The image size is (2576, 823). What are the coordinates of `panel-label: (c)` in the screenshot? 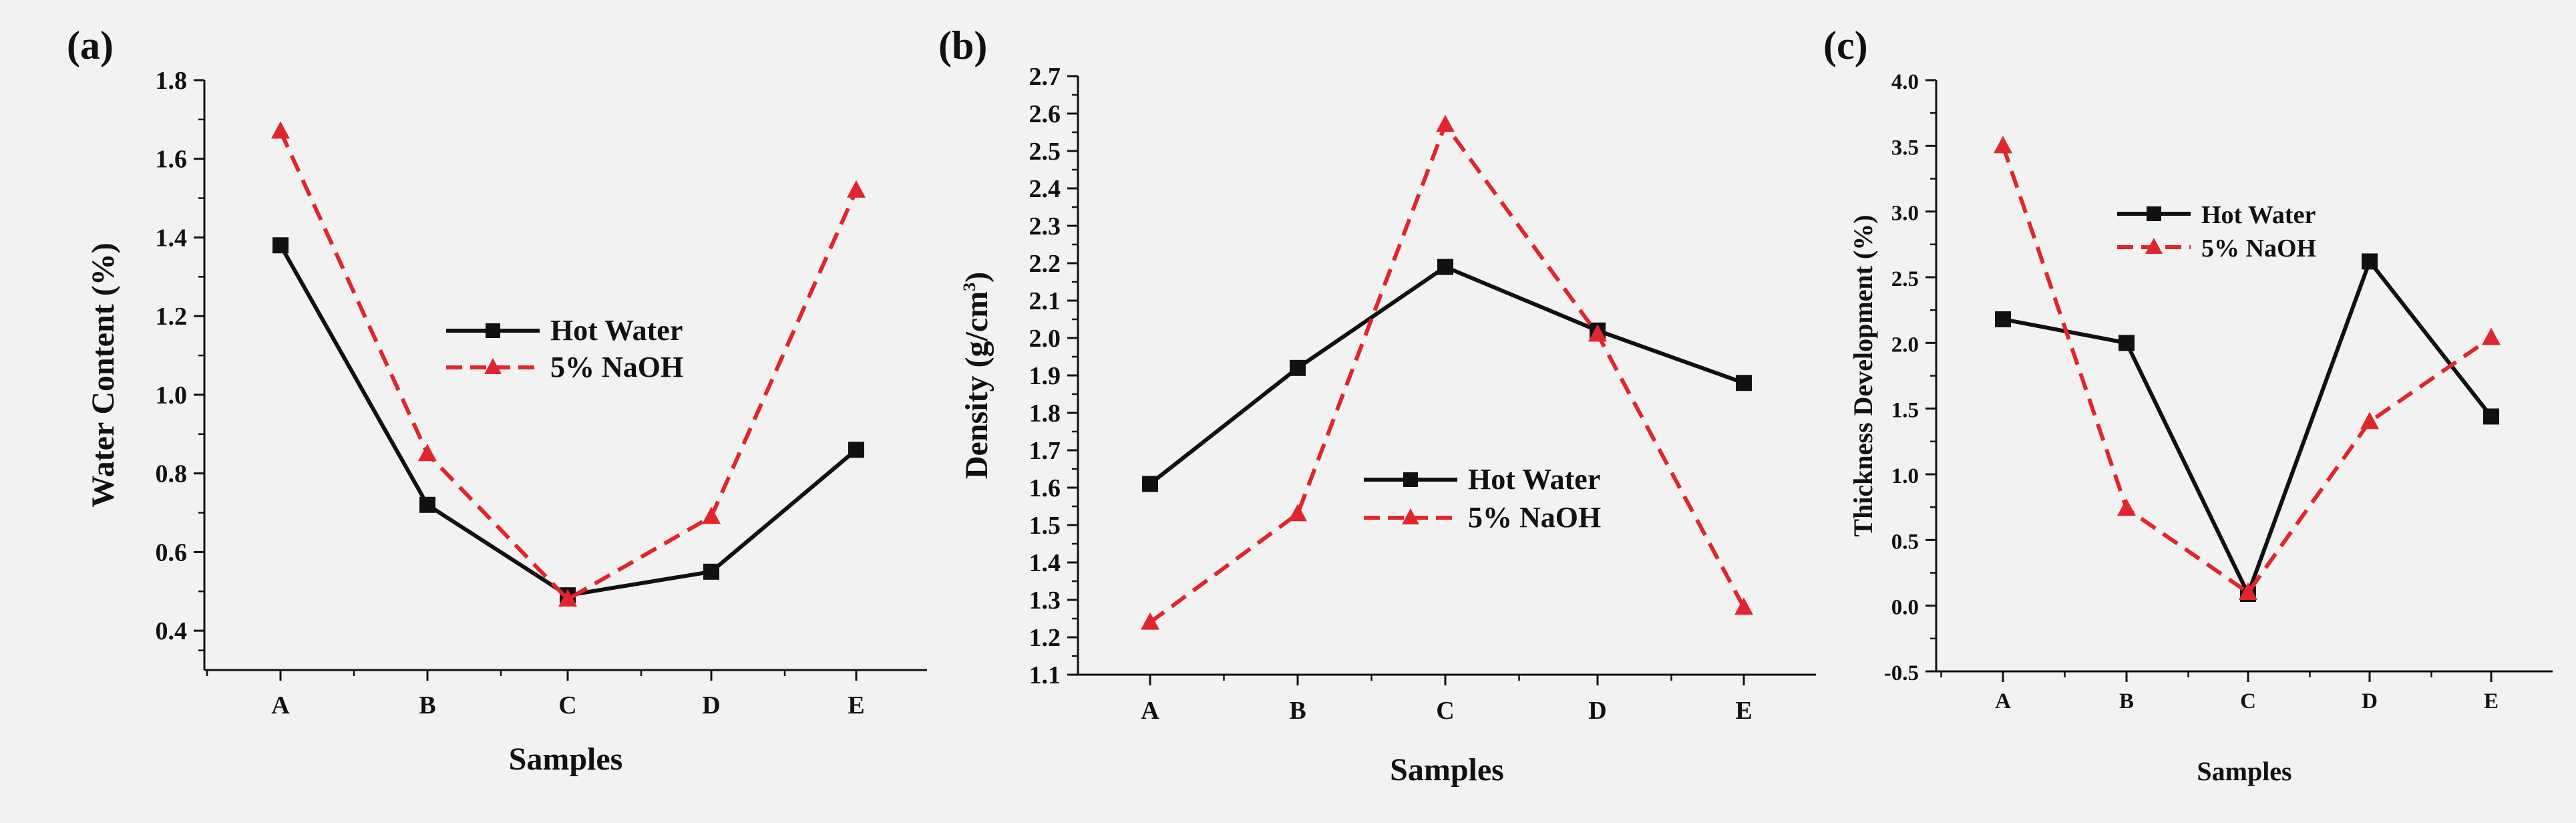 It's located at (1845, 45).